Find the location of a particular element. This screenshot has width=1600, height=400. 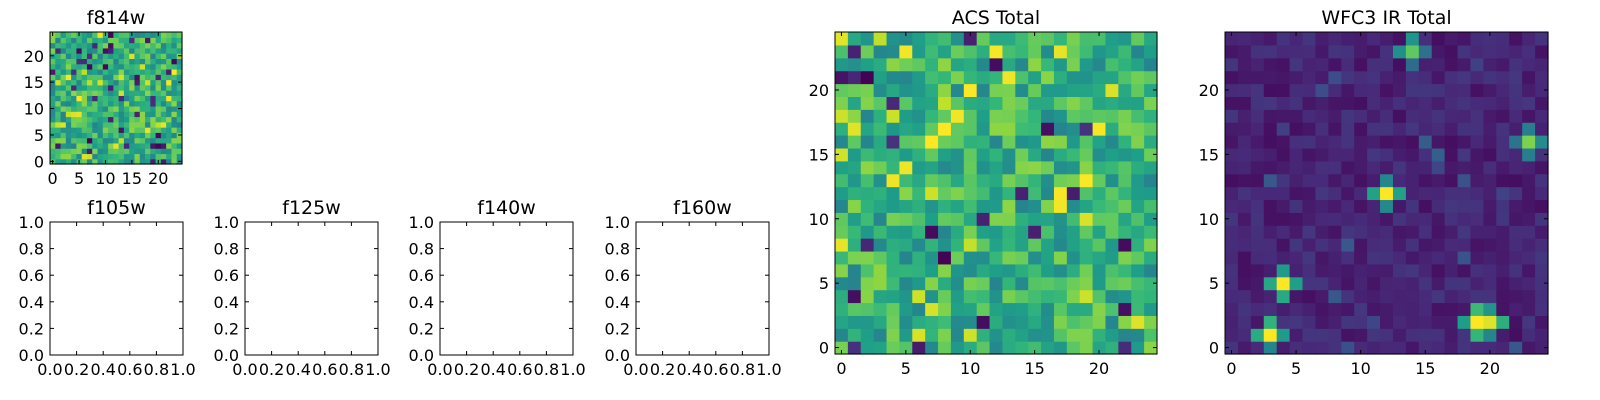

panel-title: f125w is located at coordinates (311, 208).